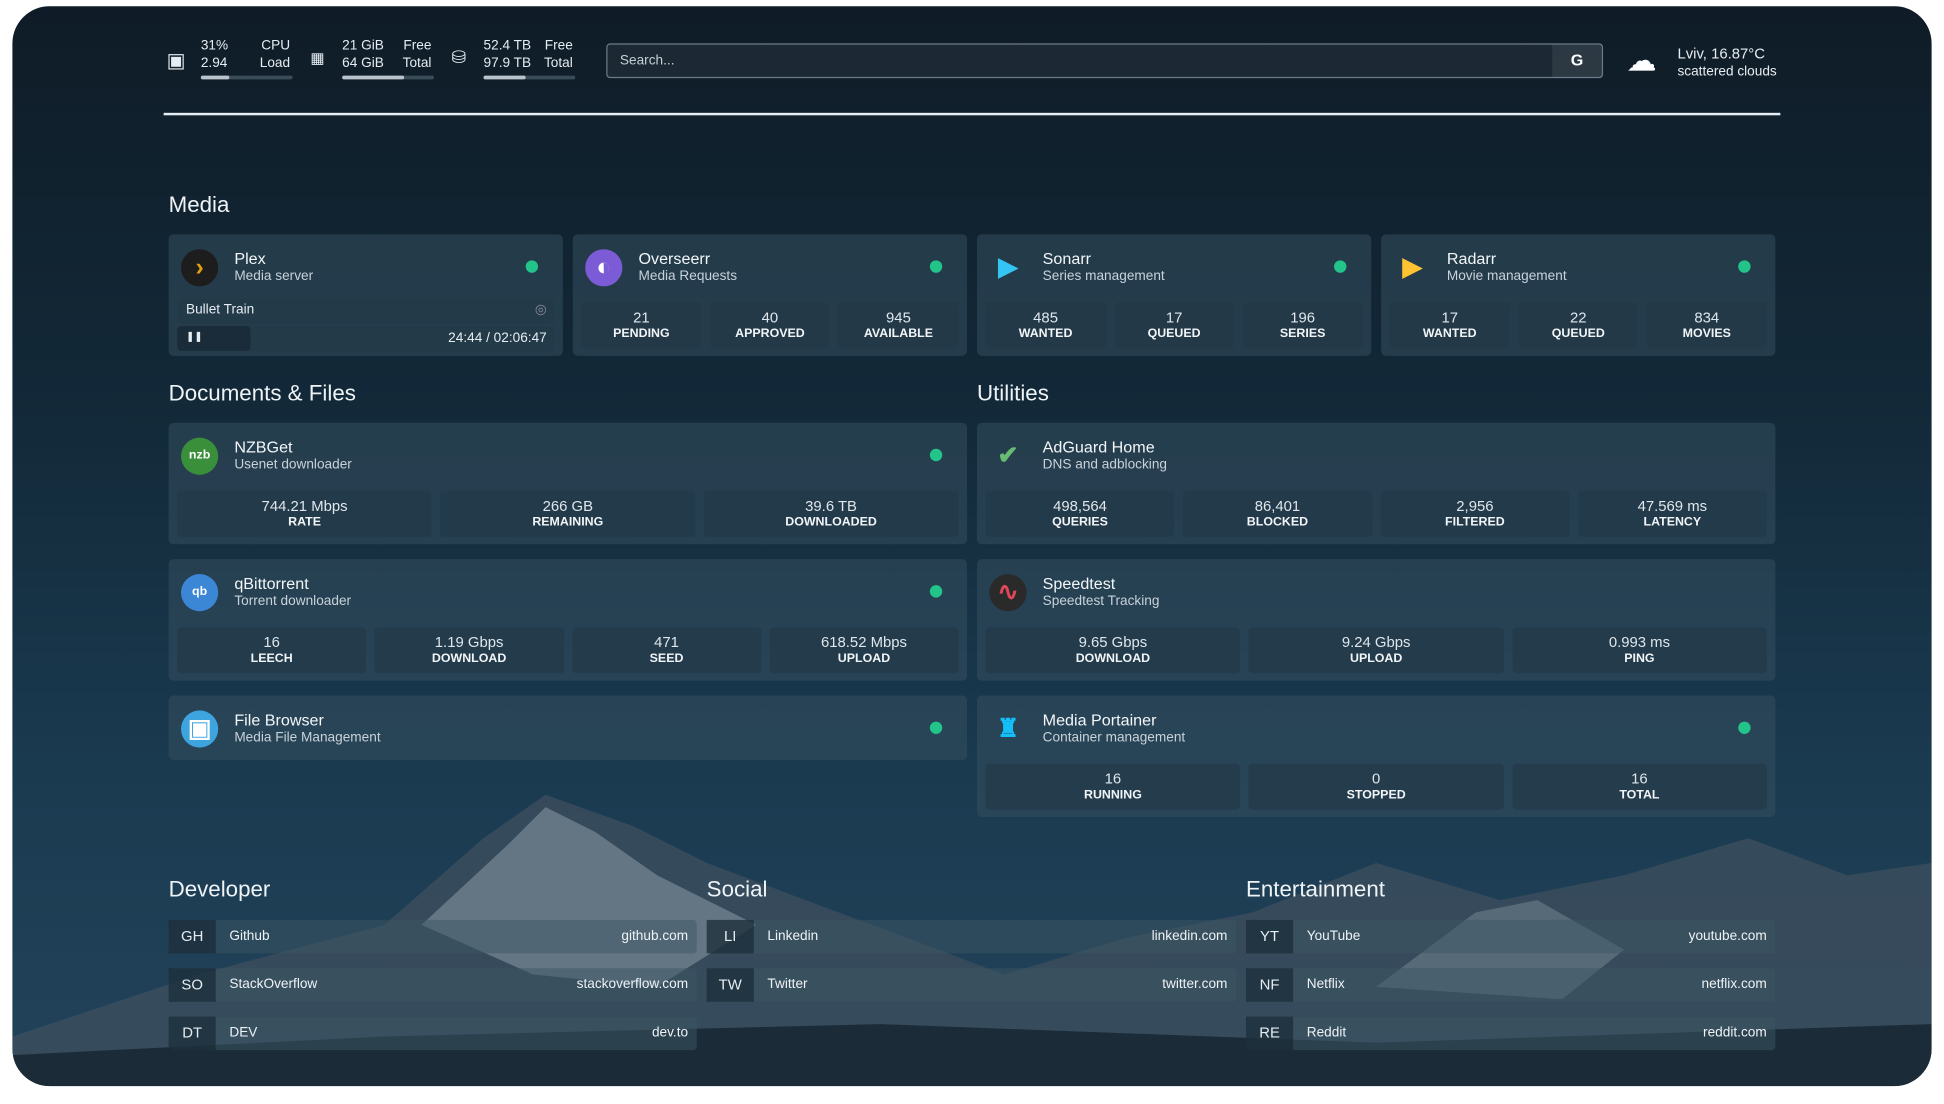 The image size is (1944, 1104). I want to click on stat-block: 485 WANTED, so click(1045, 325).